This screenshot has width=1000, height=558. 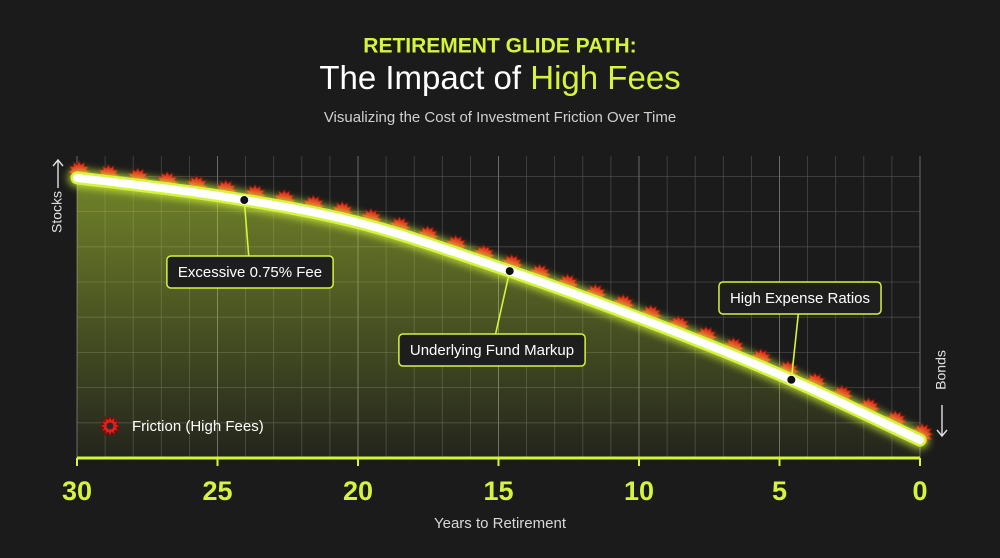 I want to click on annotation-text: Excessive 0.75% Fee, so click(x=250, y=272).